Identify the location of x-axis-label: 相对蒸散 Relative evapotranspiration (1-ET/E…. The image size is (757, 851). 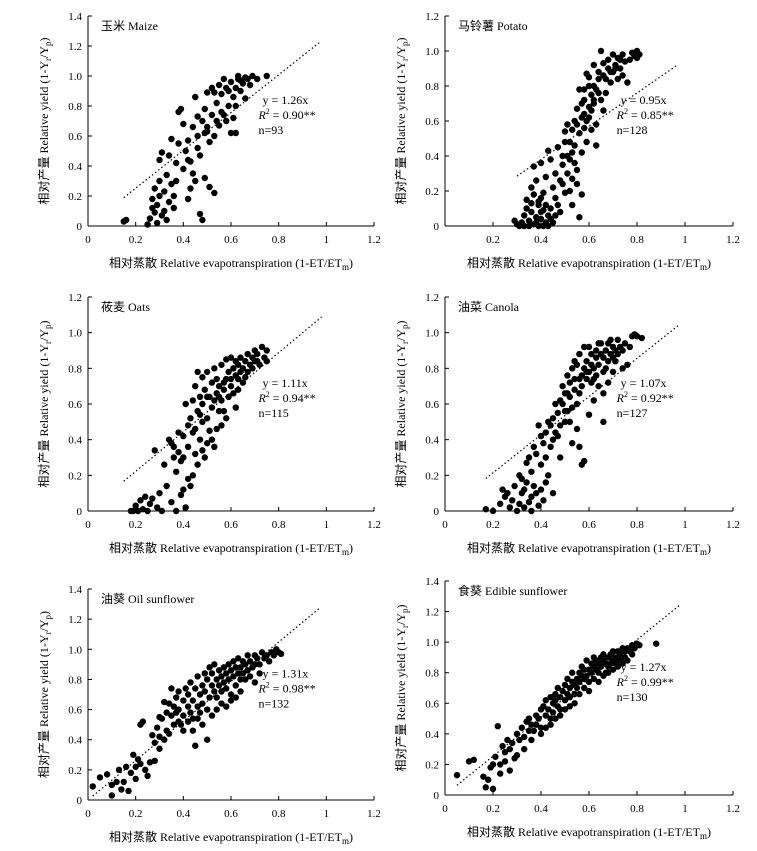
(589, 548).